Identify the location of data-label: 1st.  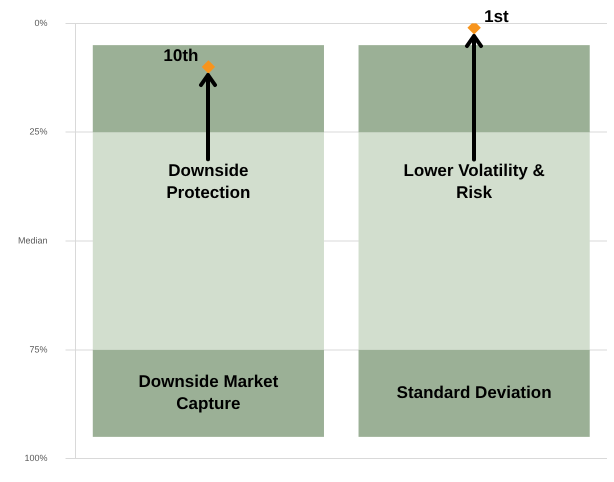
(496, 17).